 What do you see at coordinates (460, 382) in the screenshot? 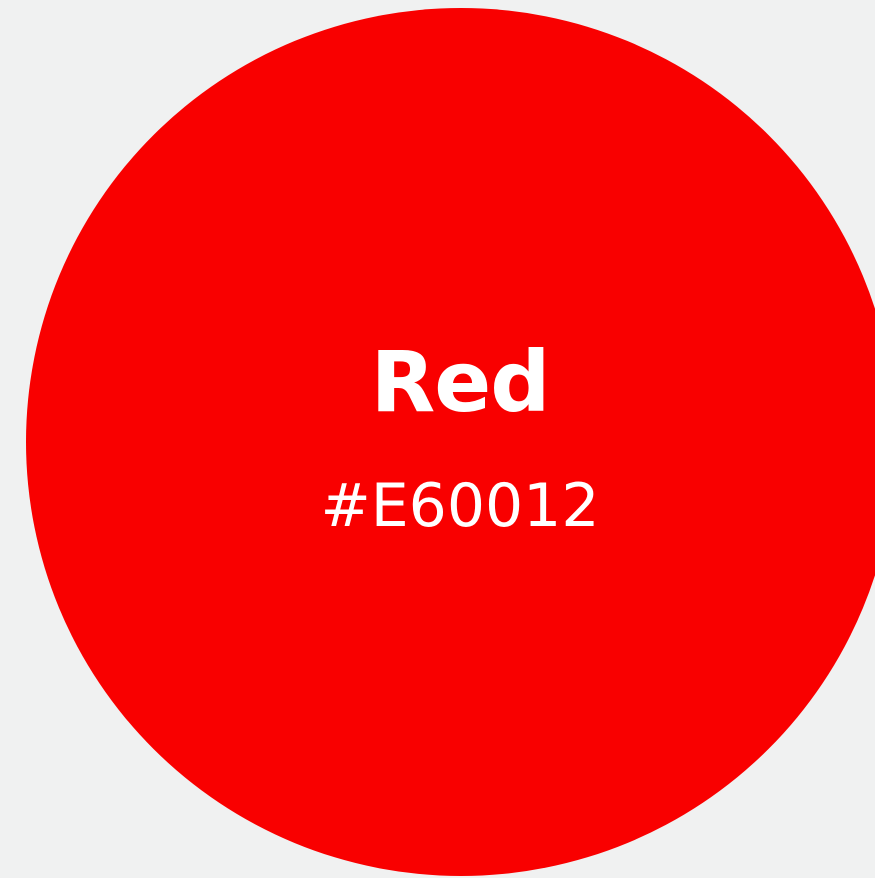
I see `color-name: Red` at bounding box center [460, 382].